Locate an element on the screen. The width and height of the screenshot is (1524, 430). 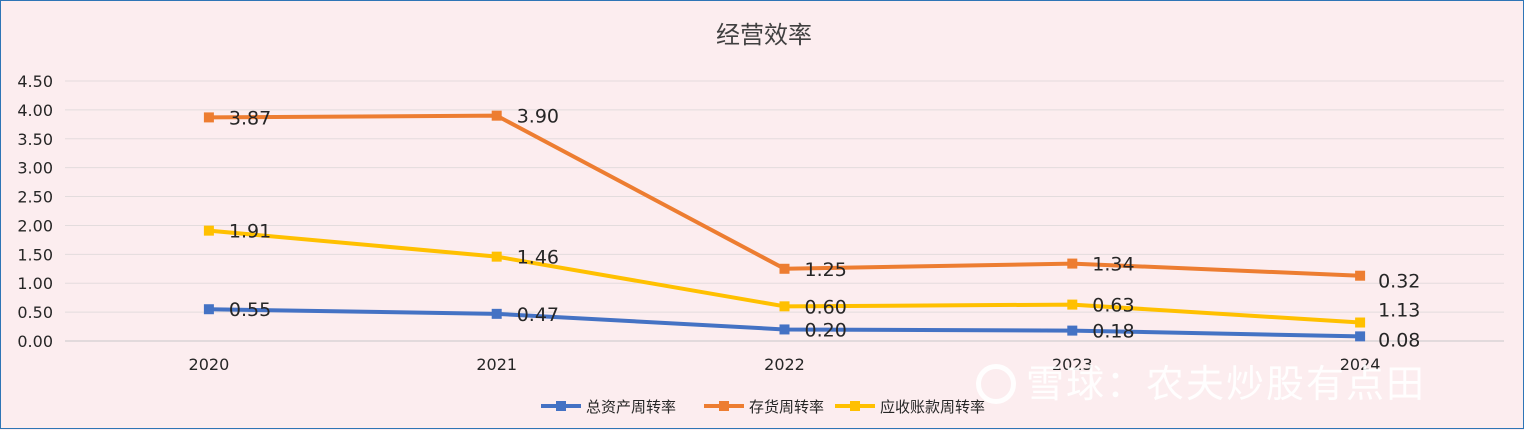
y-tick-label: 4.00 is located at coordinates (35, 110).